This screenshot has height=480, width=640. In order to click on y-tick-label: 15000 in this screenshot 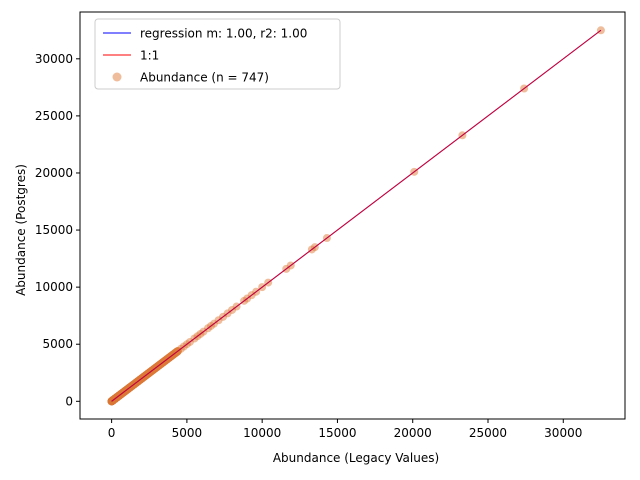, I will do `click(54, 230)`.